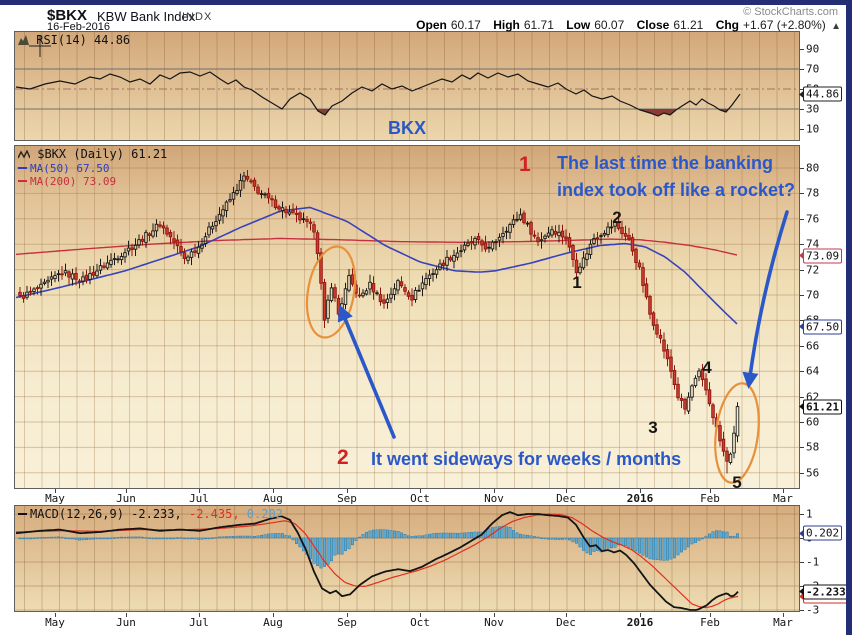 Image resolution: width=852 pixels, height=635 pixels. What do you see at coordinates (813, 371) in the screenshot?
I see `scale-tick-label: 64` at bounding box center [813, 371].